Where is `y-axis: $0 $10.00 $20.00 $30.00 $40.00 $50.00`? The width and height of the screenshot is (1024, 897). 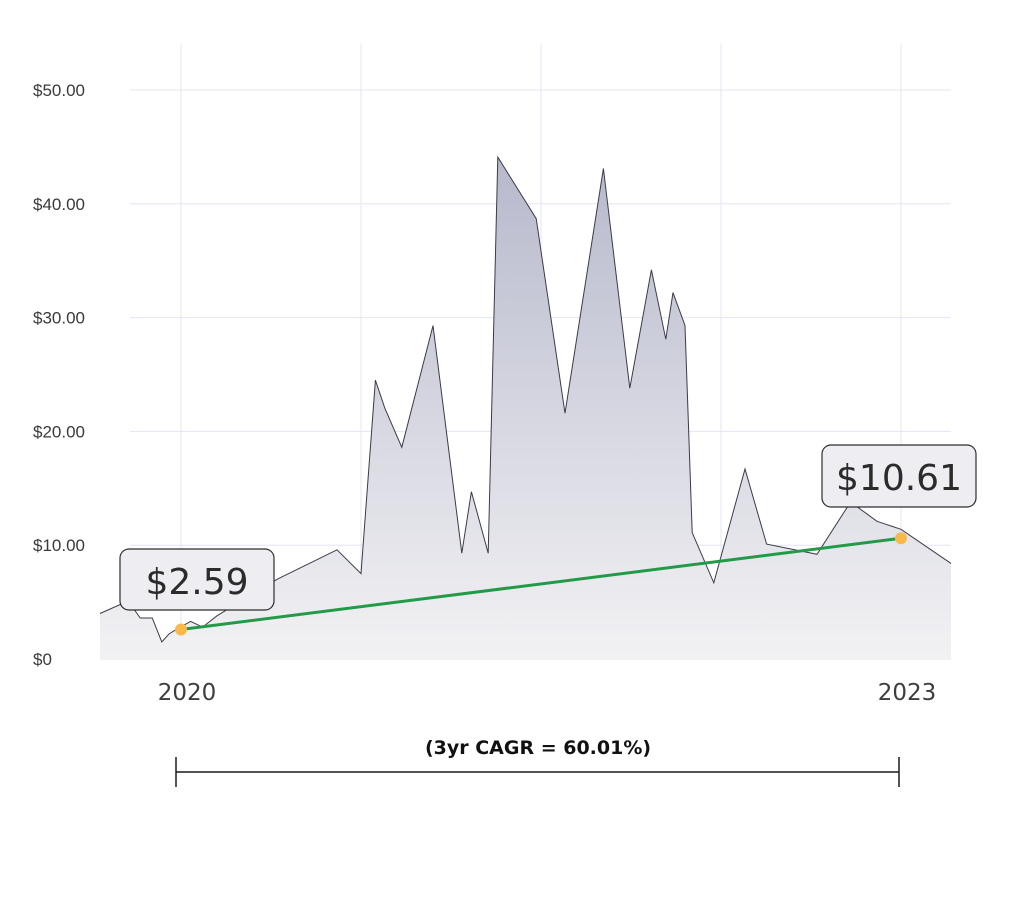
y-axis: $0 $10.00 $20.00 $30.00 $40.00 $50.00 is located at coordinates (59, 375).